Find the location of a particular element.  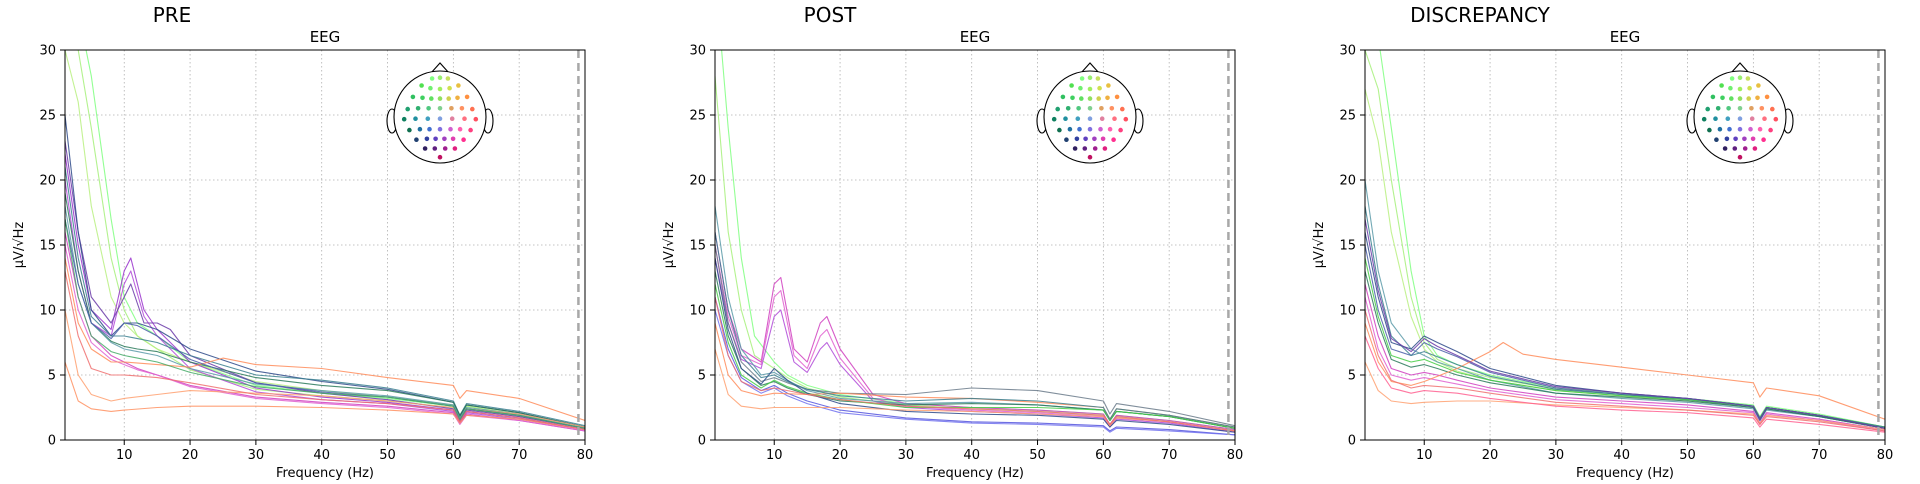

panel-heading: DISCREPANCY is located at coordinates (1480, 15).